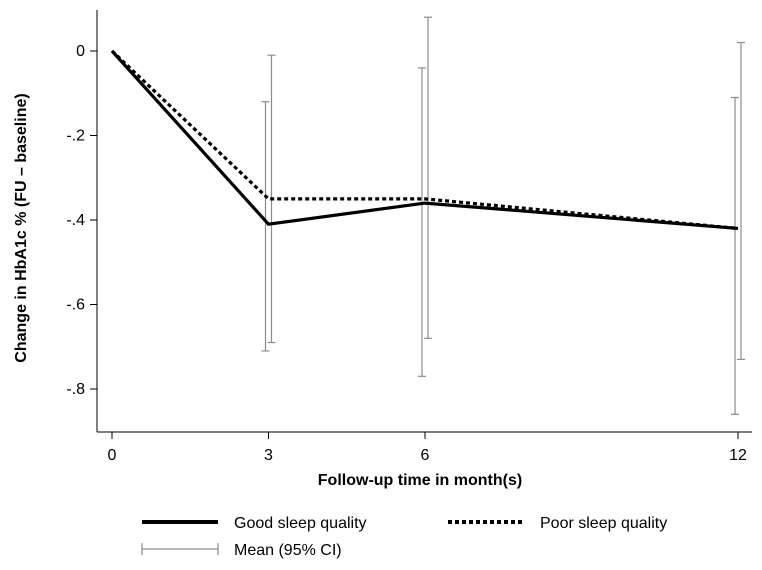  Describe the element at coordinates (603, 523) in the screenshot. I see `legend-label-poor-sleep: Poor sleep quality` at that location.